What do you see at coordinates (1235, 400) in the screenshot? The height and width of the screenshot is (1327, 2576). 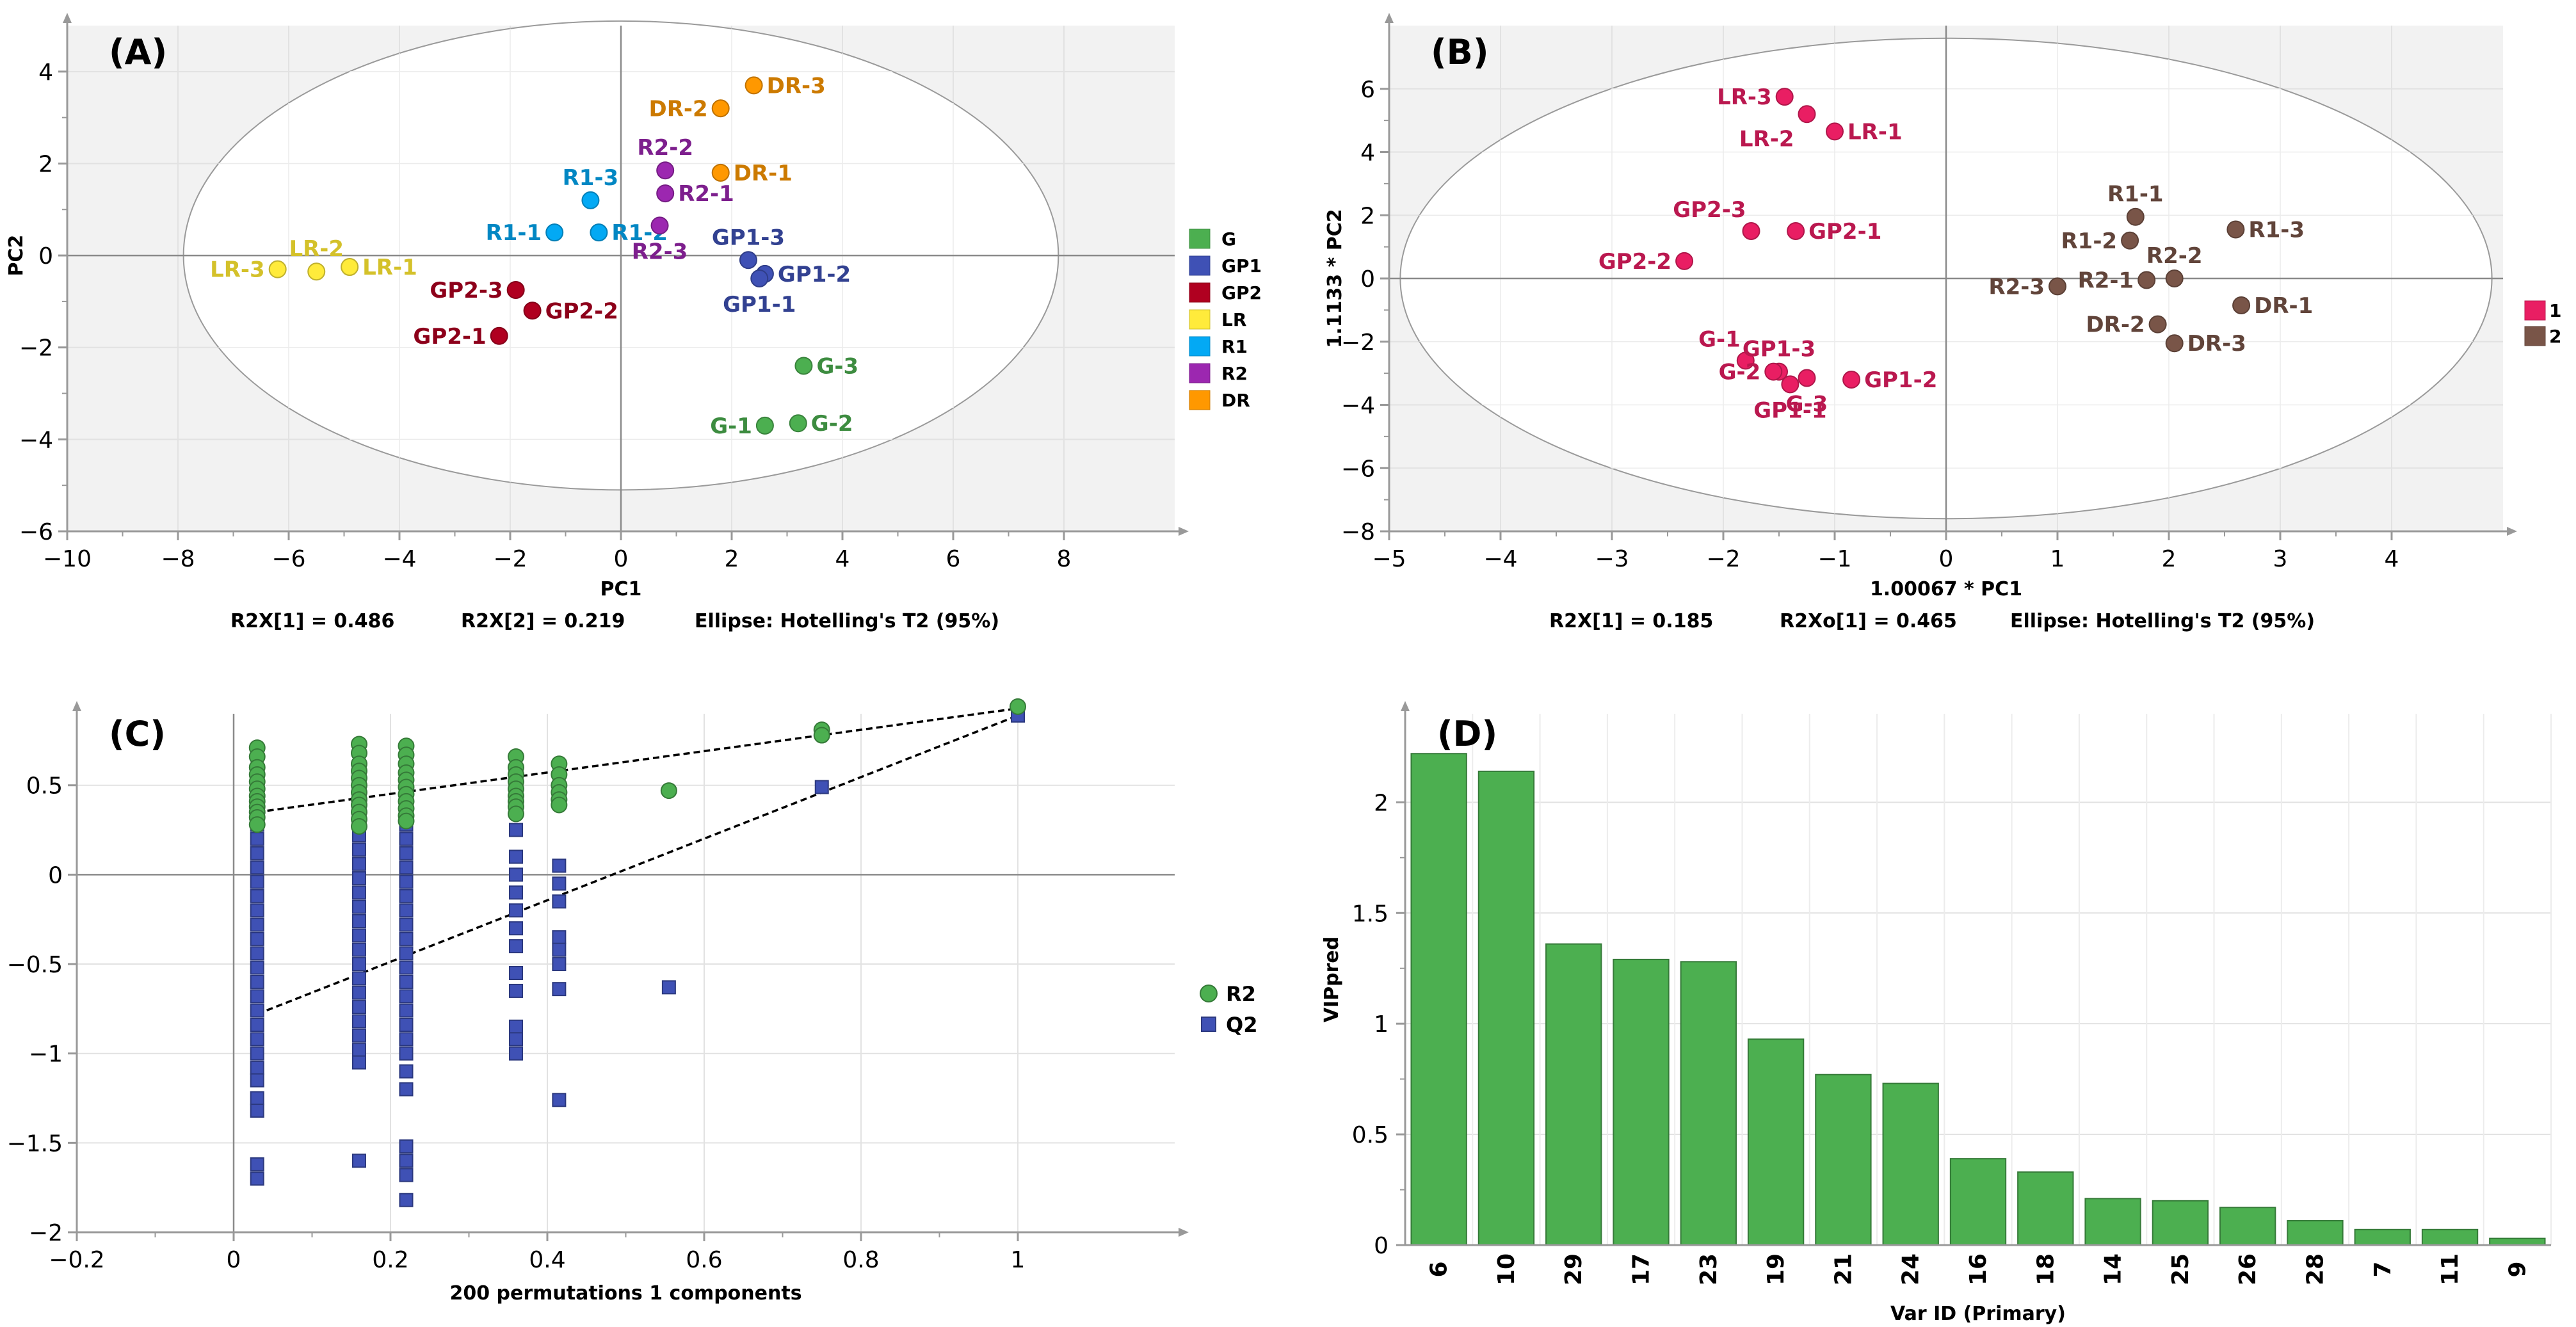 I see `legend-label: DR` at bounding box center [1235, 400].